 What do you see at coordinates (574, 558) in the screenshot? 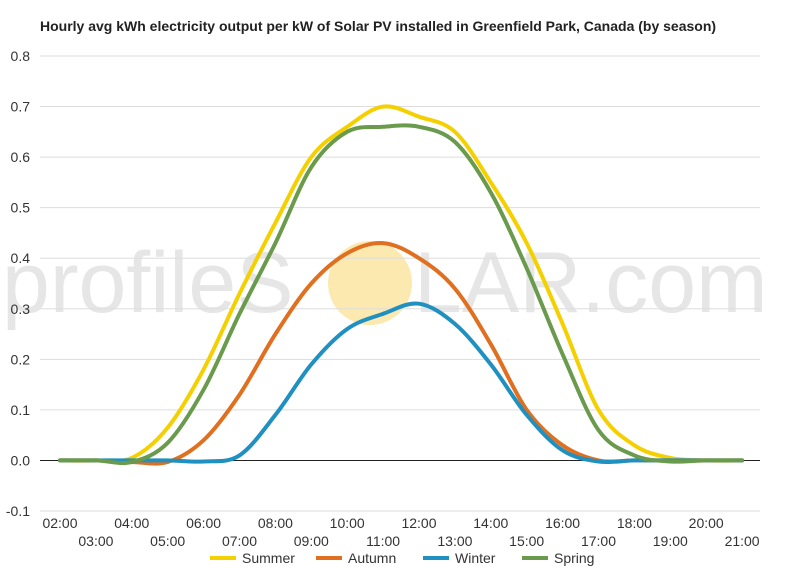
I see `legend-label-spring: Spring` at bounding box center [574, 558].